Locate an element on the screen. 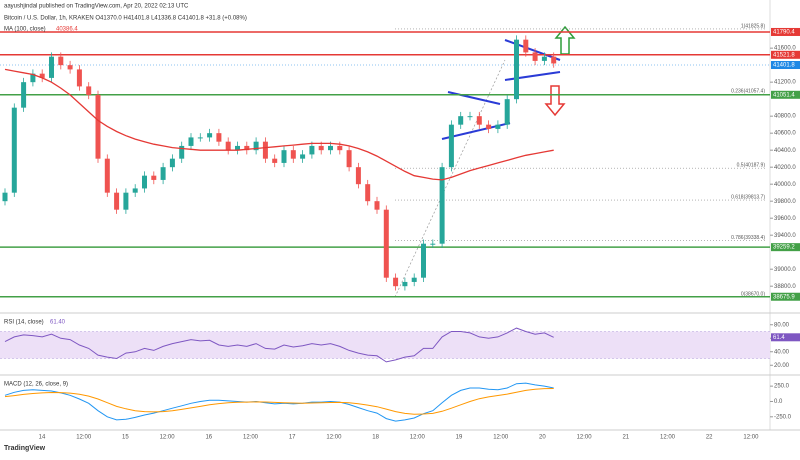  axis-label: 61.4 is located at coordinates (779, 338).